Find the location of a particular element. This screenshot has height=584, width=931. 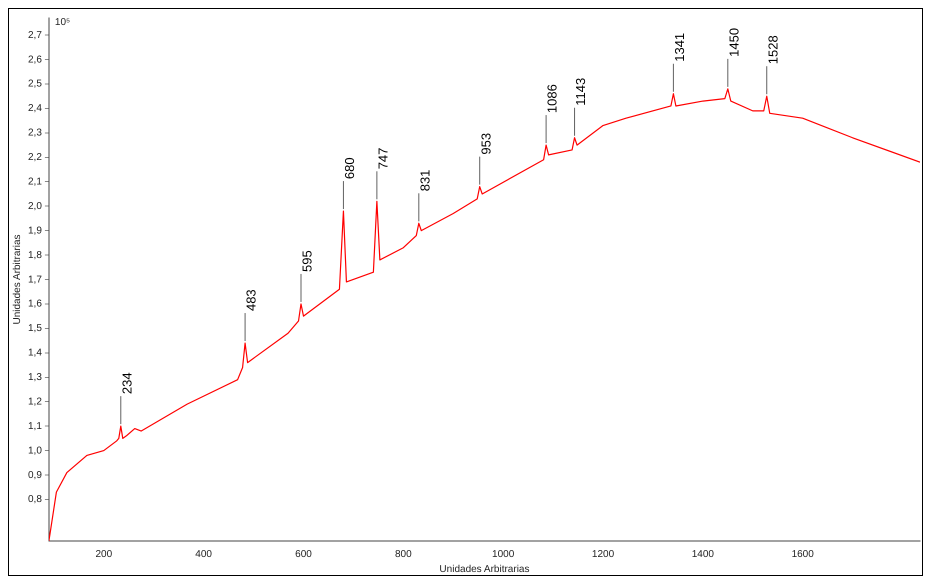

y-tick-label: 2,2 is located at coordinates (35, 158).